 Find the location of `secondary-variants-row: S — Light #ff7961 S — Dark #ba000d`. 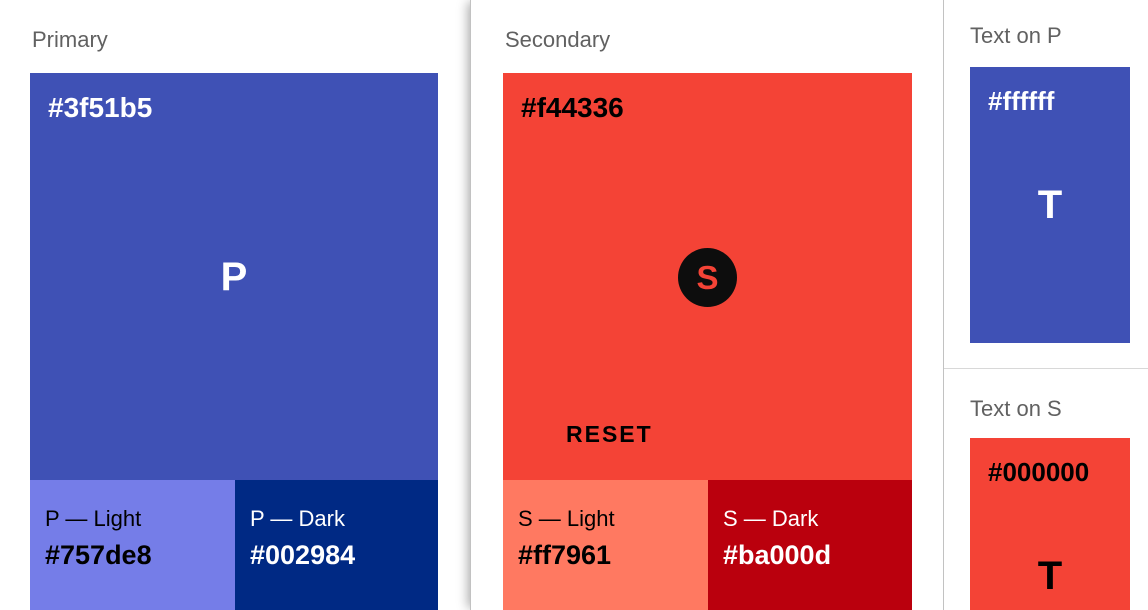

secondary-variants-row: S — Light #ff7961 S — Dark #ba000d is located at coordinates (707, 545).